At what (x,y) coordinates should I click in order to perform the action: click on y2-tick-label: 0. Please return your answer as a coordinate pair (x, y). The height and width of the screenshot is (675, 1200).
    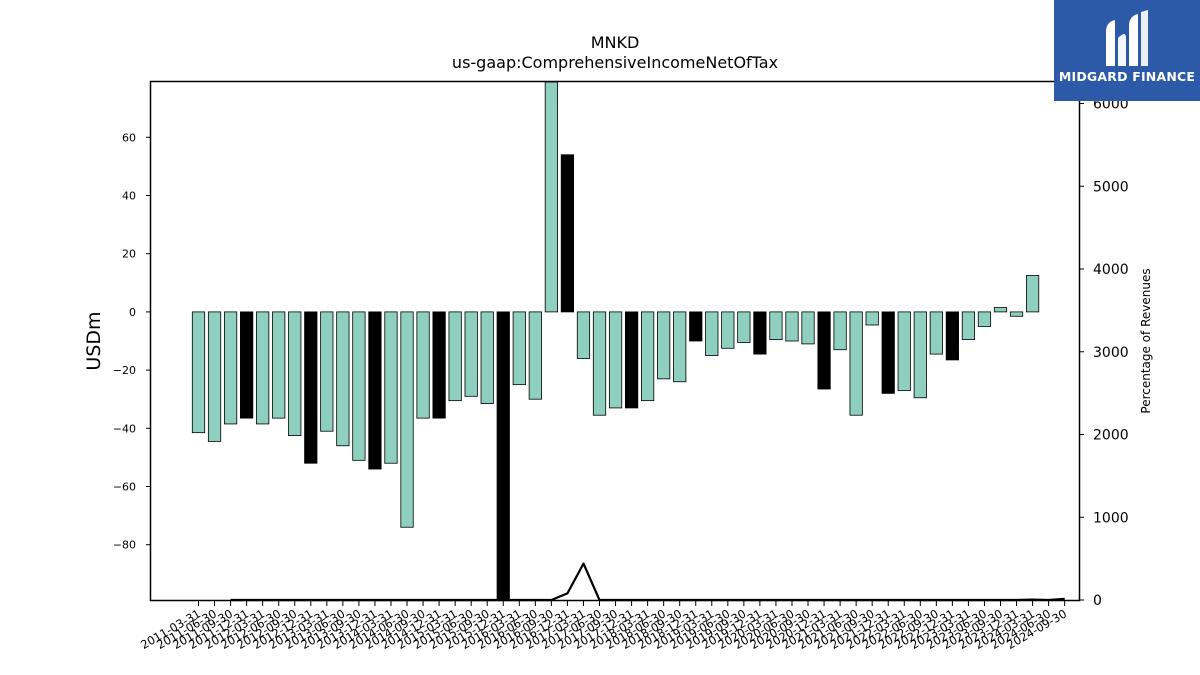
    Looking at the image, I should click on (1097, 601).